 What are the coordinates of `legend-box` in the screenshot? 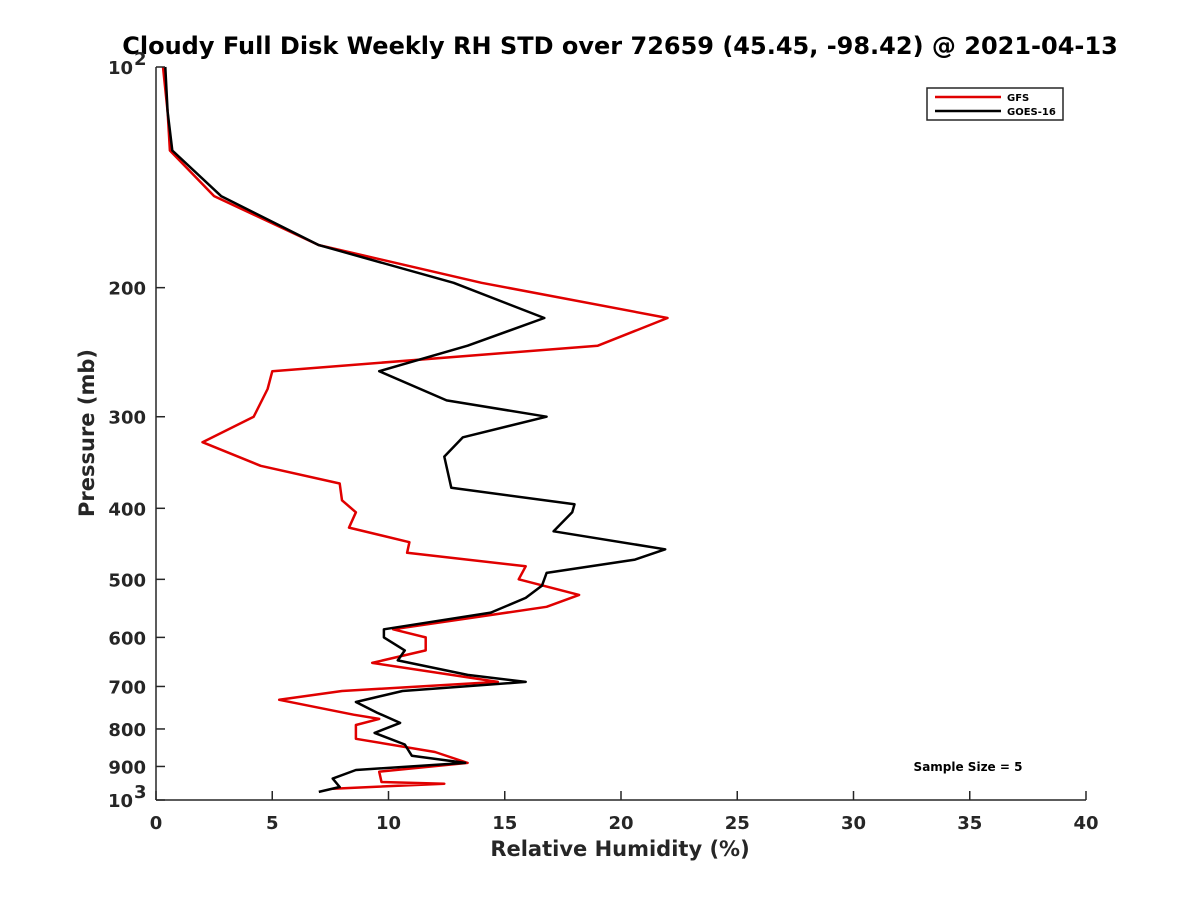 It's located at (995, 104).